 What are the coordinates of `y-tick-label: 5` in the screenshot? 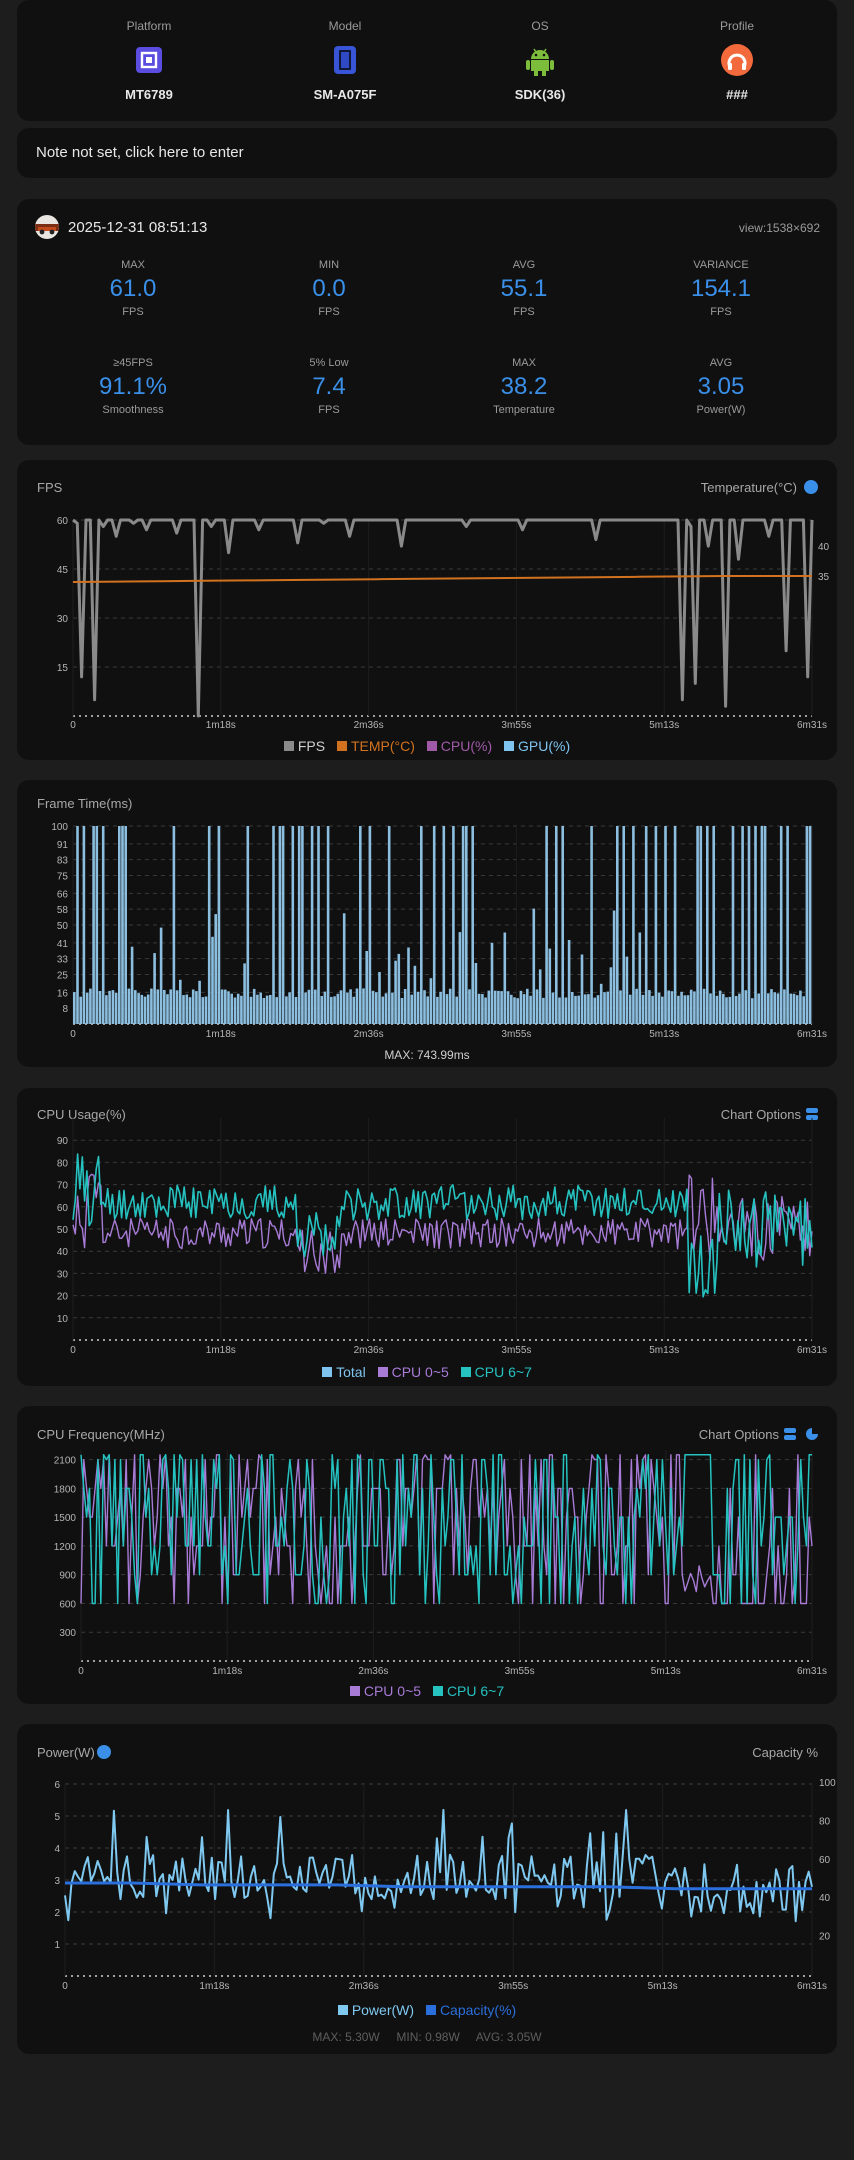 It's located at (57, 1817).